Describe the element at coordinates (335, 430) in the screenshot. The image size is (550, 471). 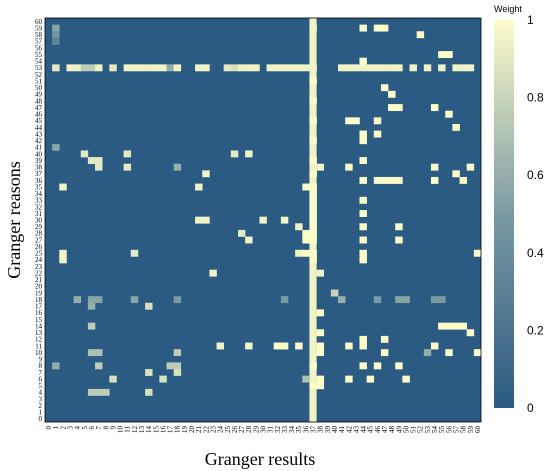
I see `x-tick-label: 40` at that location.